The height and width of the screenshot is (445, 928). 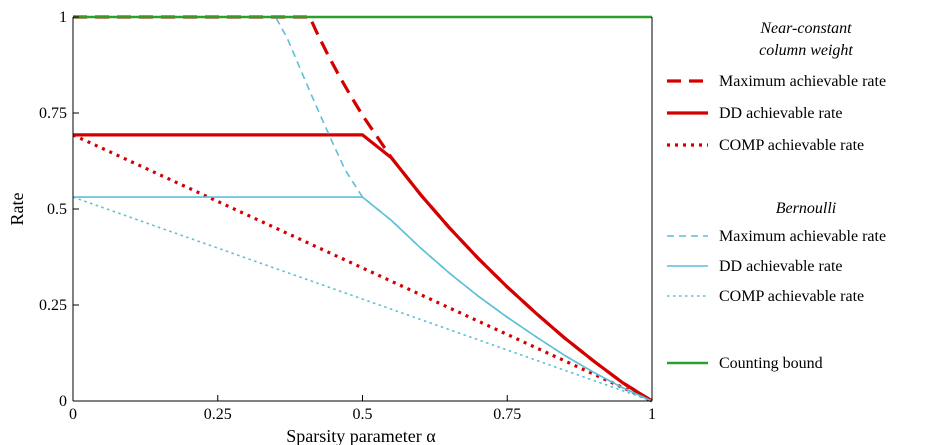 What do you see at coordinates (805, 28) in the screenshot?
I see `legend-group-title: Near-constant` at bounding box center [805, 28].